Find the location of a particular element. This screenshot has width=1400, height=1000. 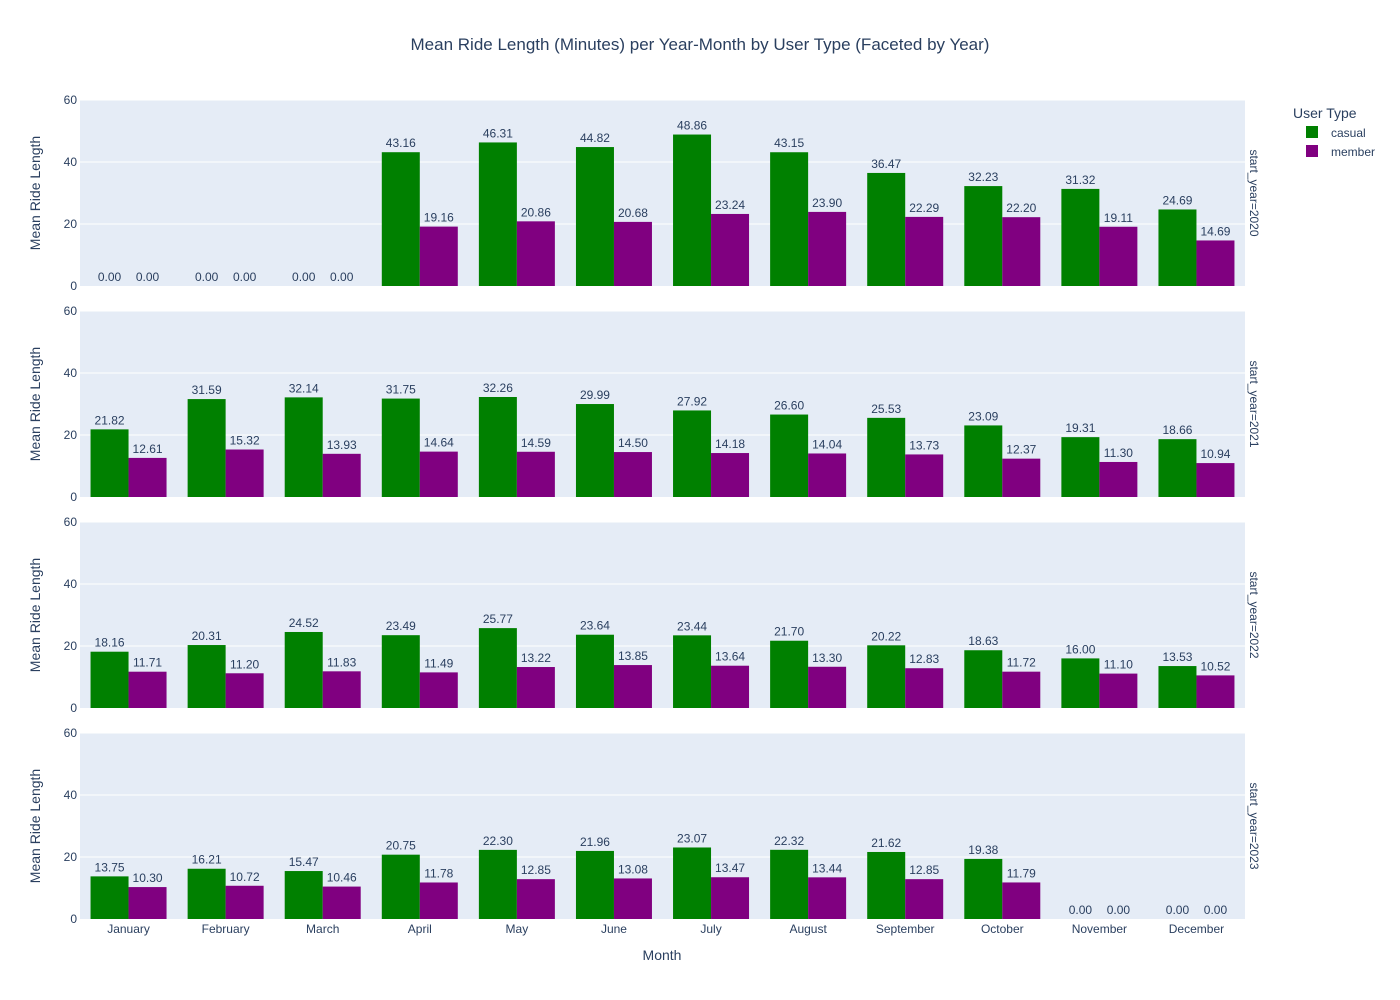

data-label: 13.93 is located at coordinates (342, 445).